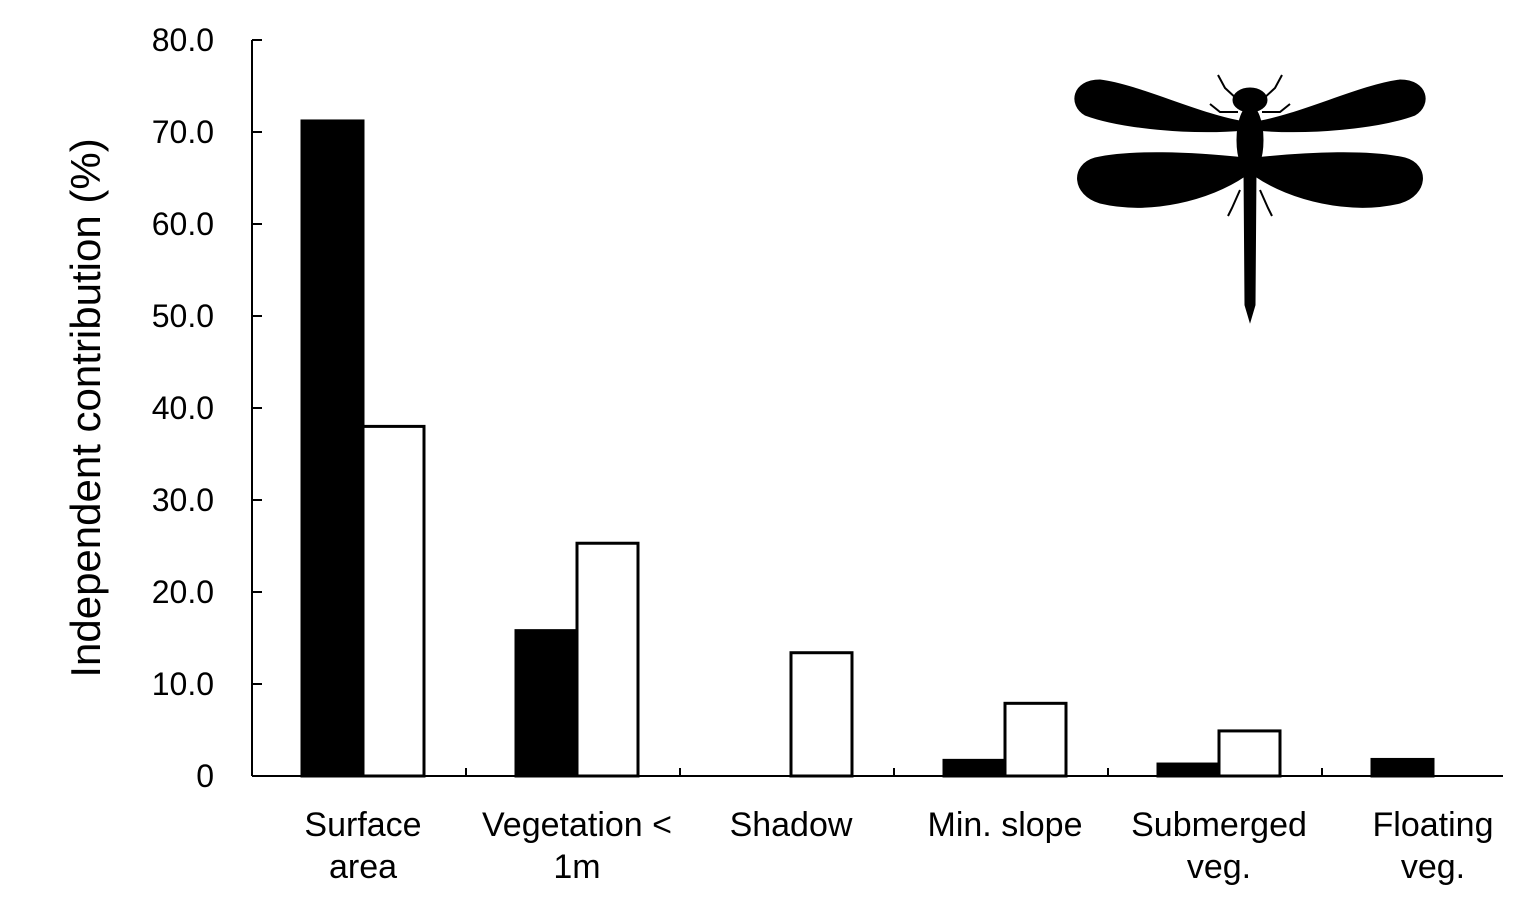  What do you see at coordinates (183, 684) in the screenshot?
I see `y-tick-label: 10.0` at bounding box center [183, 684].